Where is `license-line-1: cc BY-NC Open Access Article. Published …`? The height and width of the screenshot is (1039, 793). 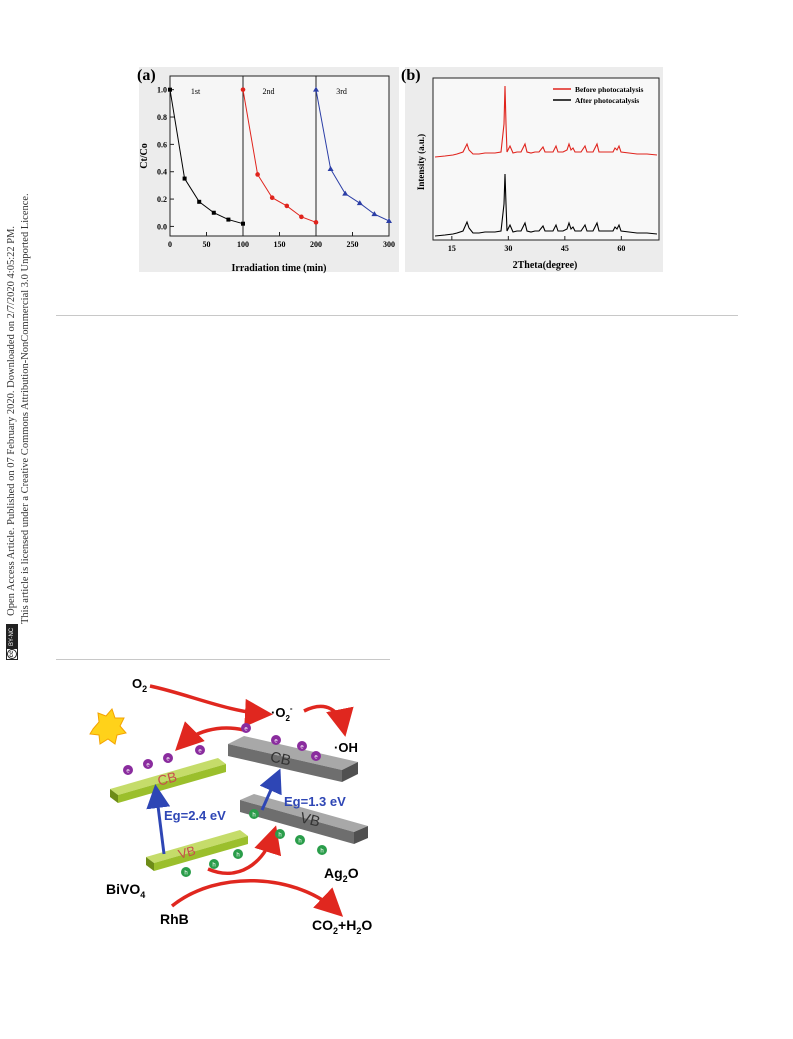
license-line-1: cc BY-NC Open Access Article. Published … is located at coordinates (12, 390).